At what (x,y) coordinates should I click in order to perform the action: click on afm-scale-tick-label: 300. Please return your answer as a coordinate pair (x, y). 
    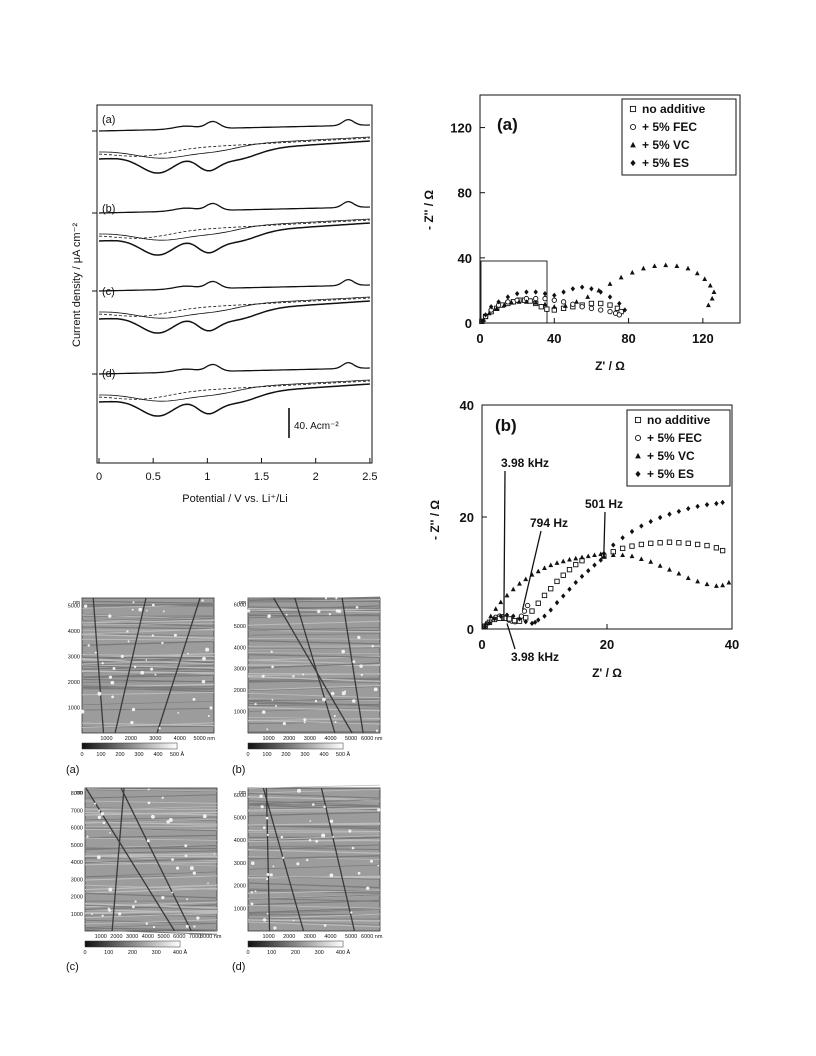
    Looking at the image, I should click on (319, 953).